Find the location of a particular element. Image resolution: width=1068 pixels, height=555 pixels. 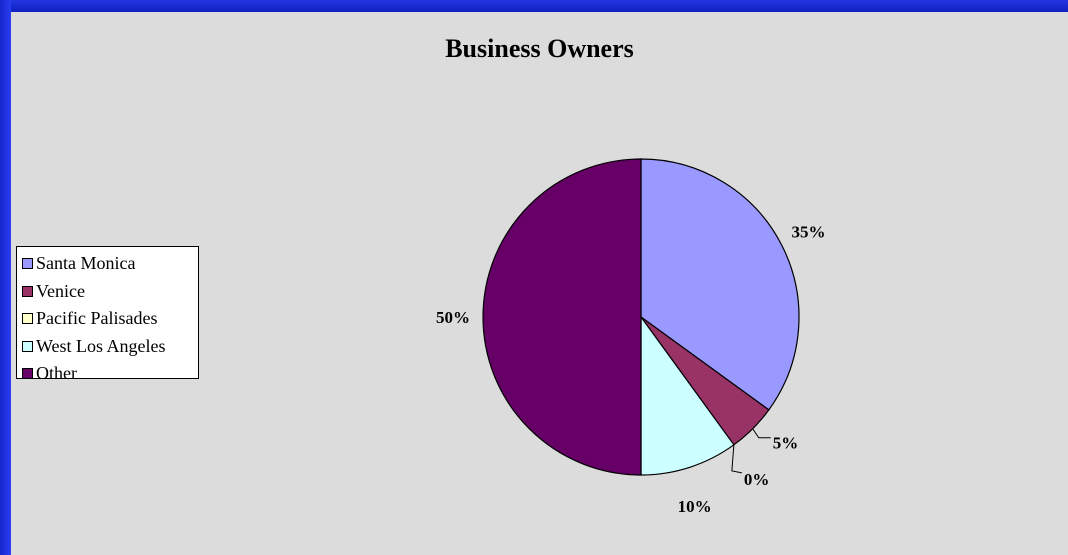

legend-item-santa-monica: Santa Monica is located at coordinates (110, 264).